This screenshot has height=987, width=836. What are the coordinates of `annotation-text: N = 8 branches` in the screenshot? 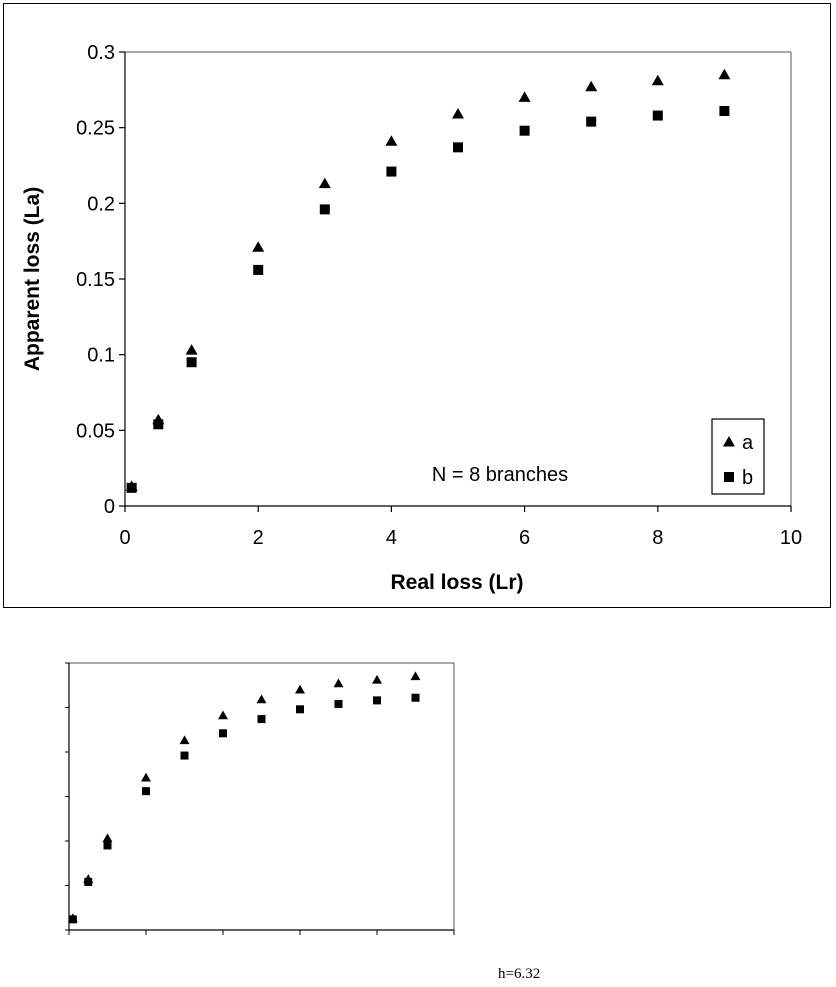 It's located at (500, 475).